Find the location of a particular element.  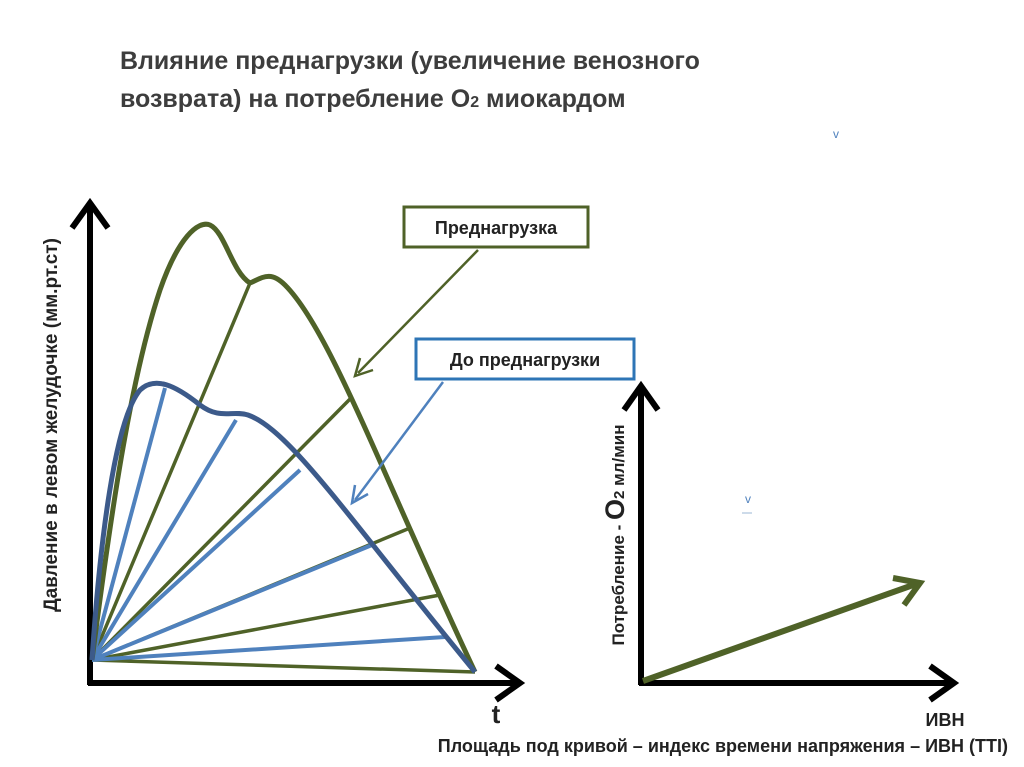

before-preload-curve is located at coordinates (283, 527).